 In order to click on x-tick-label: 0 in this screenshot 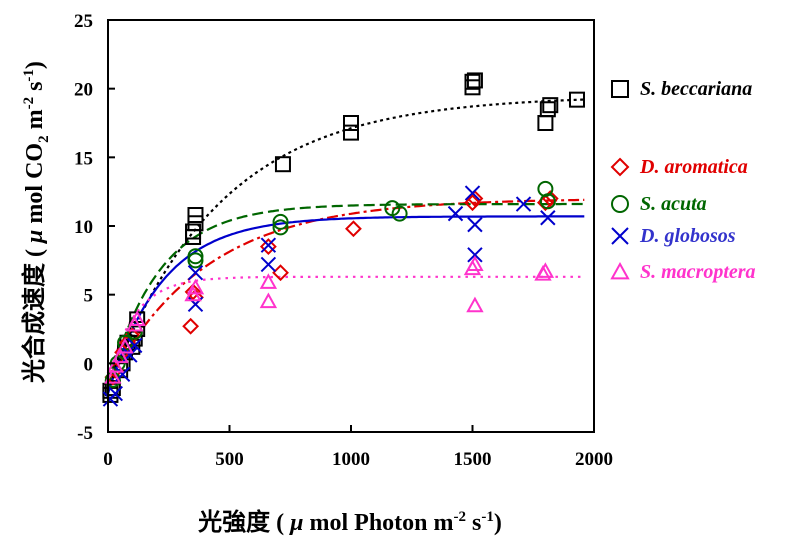, I will do `click(108, 459)`.